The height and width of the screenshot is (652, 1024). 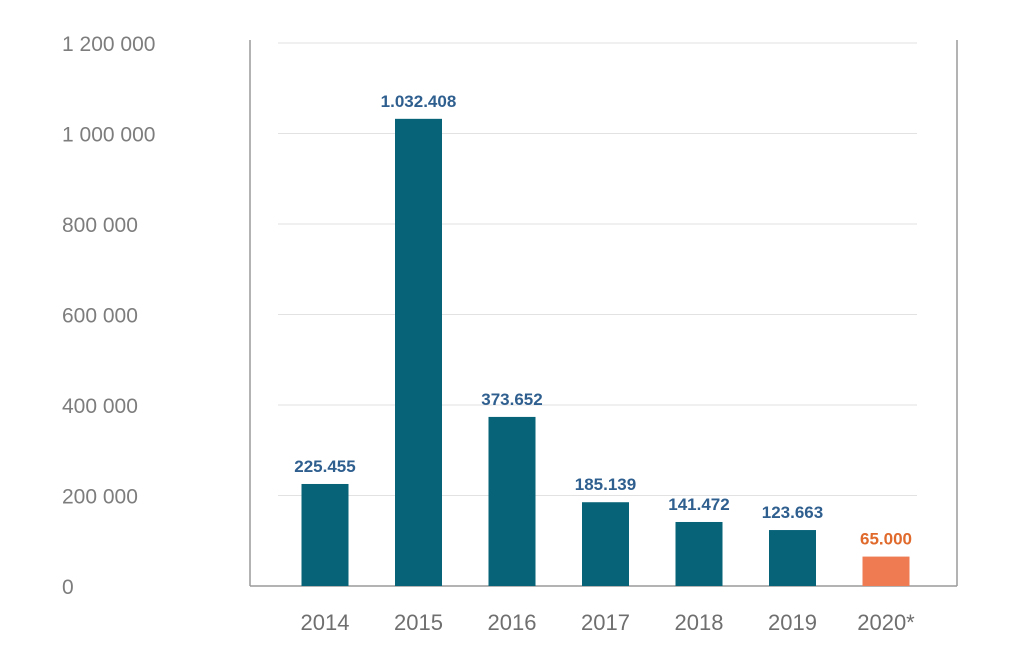 What do you see at coordinates (698, 504) in the screenshot?
I see `data-label: 141.472` at bounding box center [698, 504].